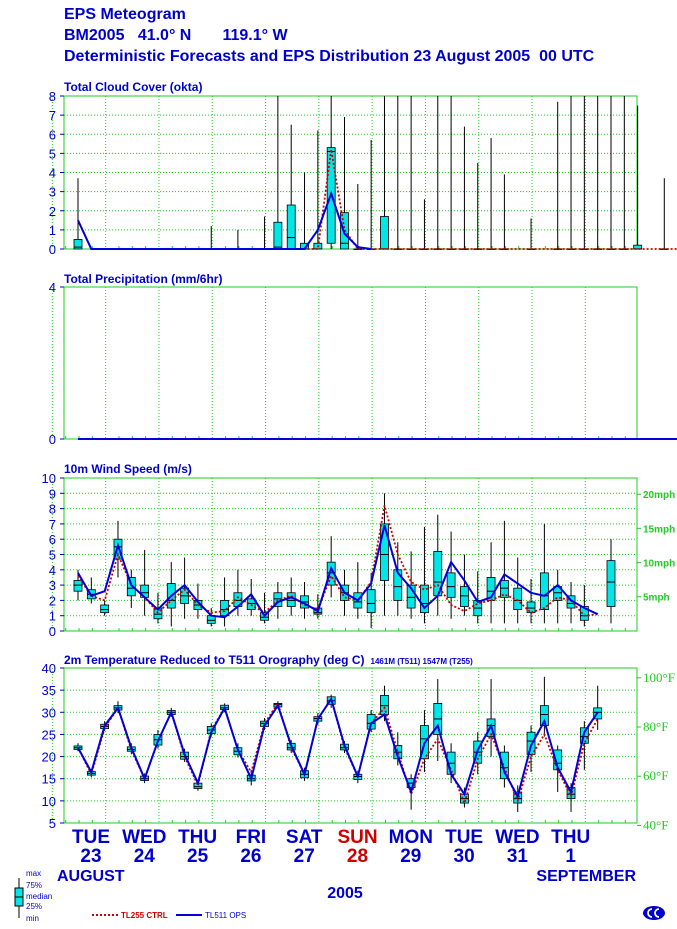 This screenshot has width=677, height=929. What do you see at coordinates (52, 96) in the screenshot?
I see `y-tick-label: 8` at bounding box center [52, 96].